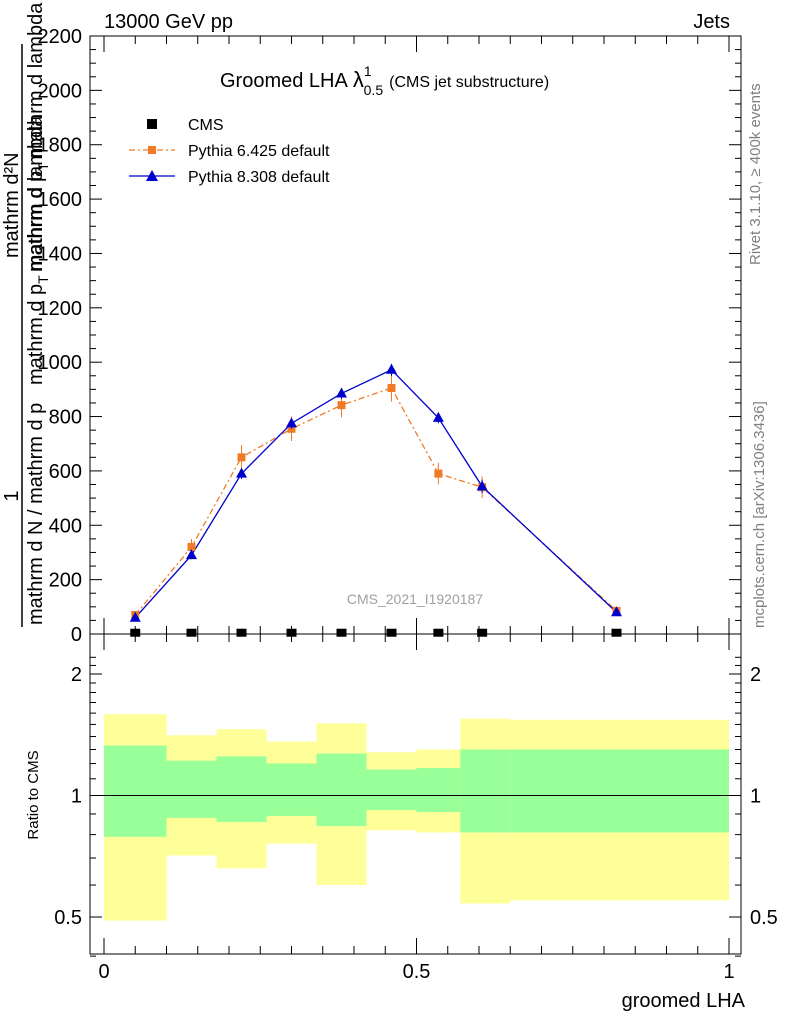 This screenshot has width=786, height=1024. What do you see at coordinates (764, 918) in the screenshot?
I see `ratio-tick-label-right: 0.5` at bounding box center [764, 918].